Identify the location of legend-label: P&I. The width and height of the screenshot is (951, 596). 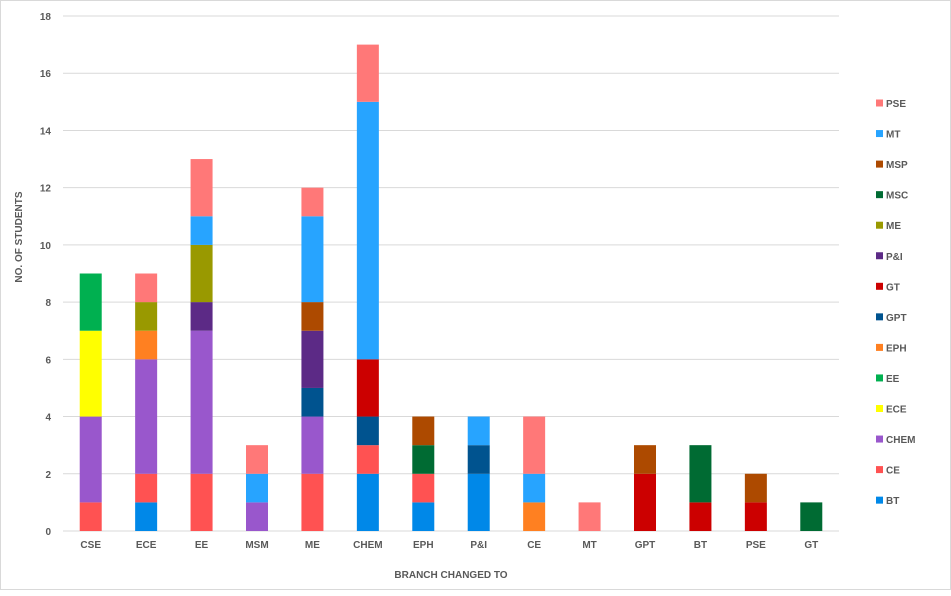
(894, 257).